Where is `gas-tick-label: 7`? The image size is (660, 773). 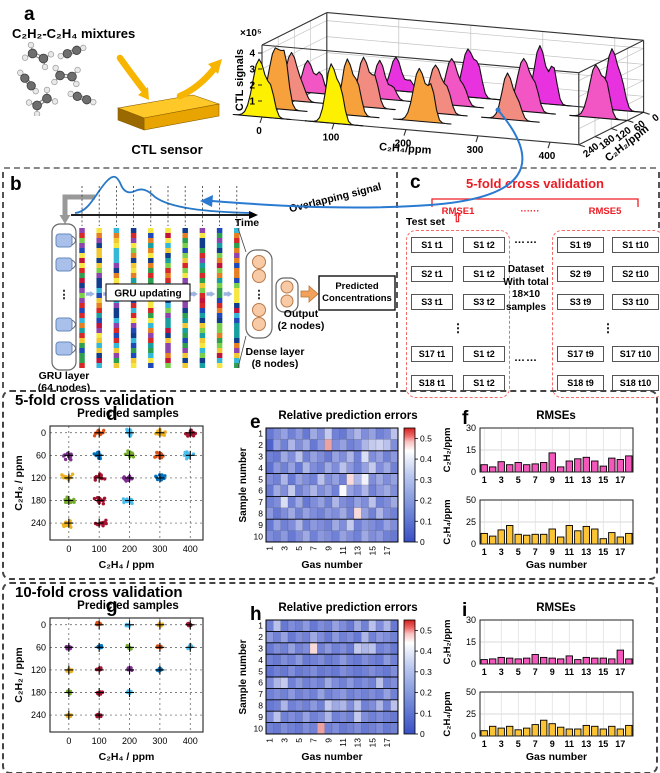
gas-tick-label: 7 is located at coordinates (314, 548).